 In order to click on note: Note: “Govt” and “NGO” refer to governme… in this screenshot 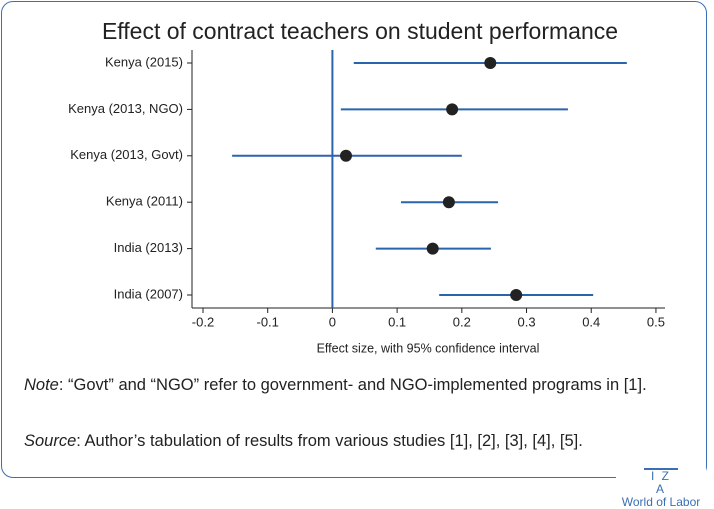, I will do `click(360, 385)`.